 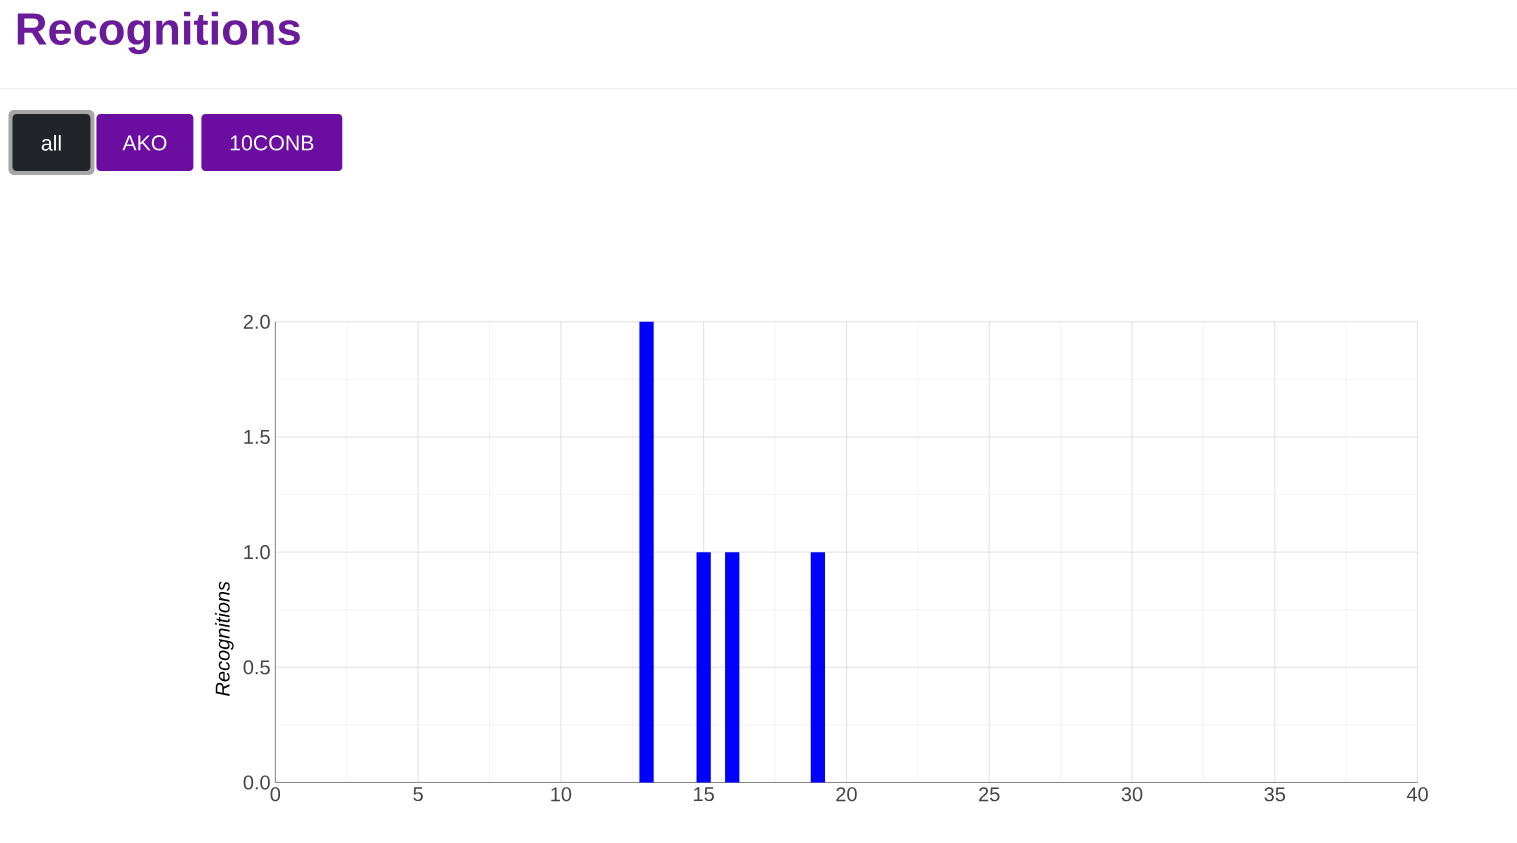 What do you see at coordinates (1417, 794) in the screenshot?
I see `x-tick-label: 40` at bounding box center [1417, 794].